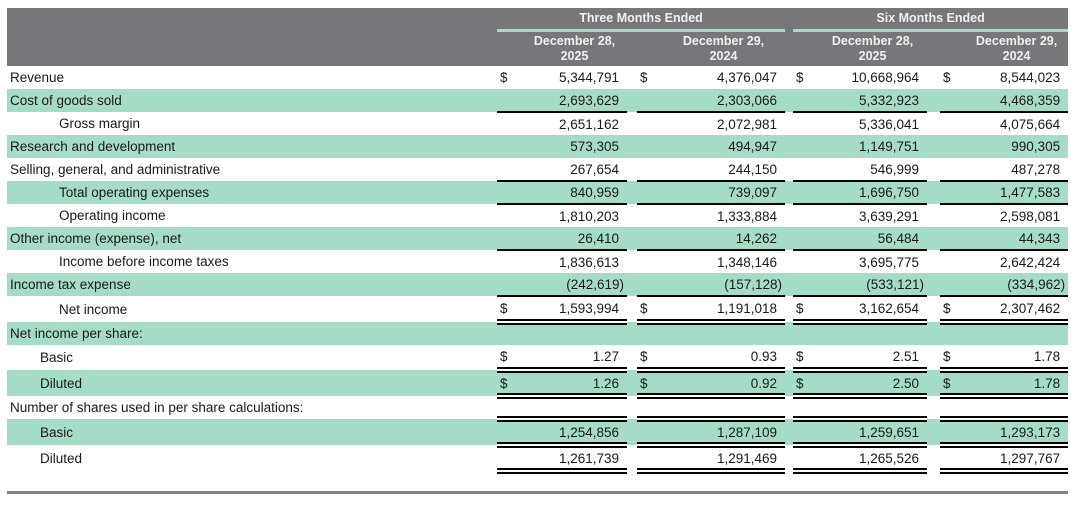 This screenshot has height=505, width=1080. I want to click on col-header-date-4: December 29, 2024, so click(1004, 48).